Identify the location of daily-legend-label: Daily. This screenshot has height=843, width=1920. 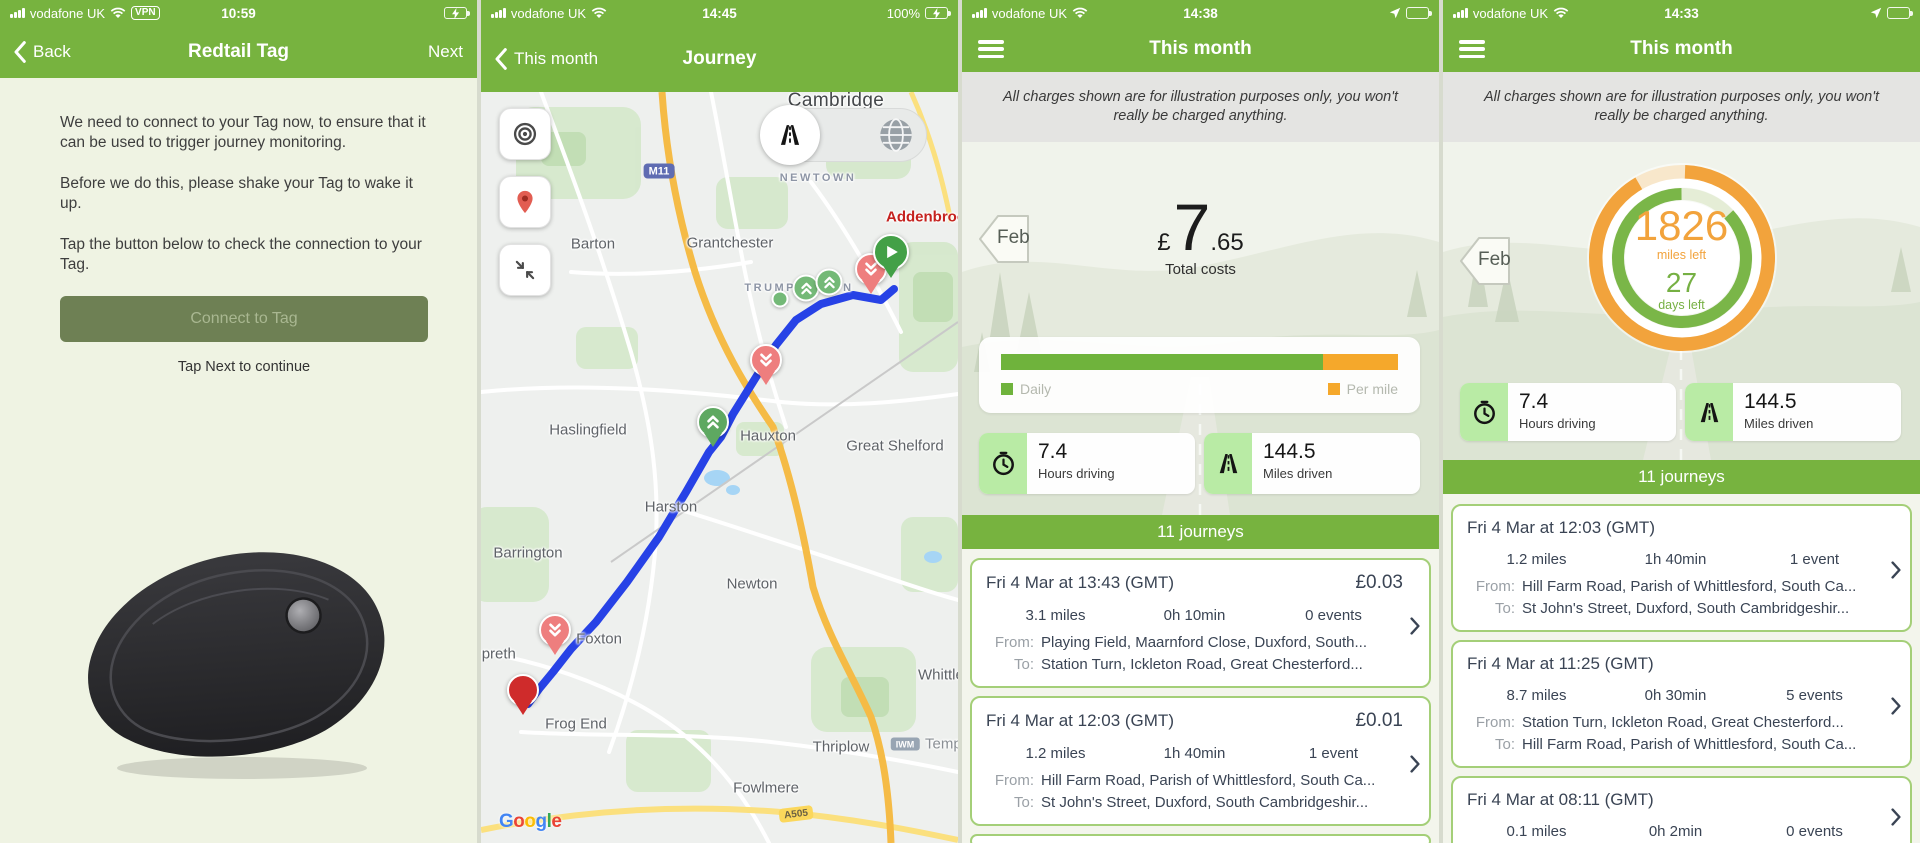
(1036, 389).